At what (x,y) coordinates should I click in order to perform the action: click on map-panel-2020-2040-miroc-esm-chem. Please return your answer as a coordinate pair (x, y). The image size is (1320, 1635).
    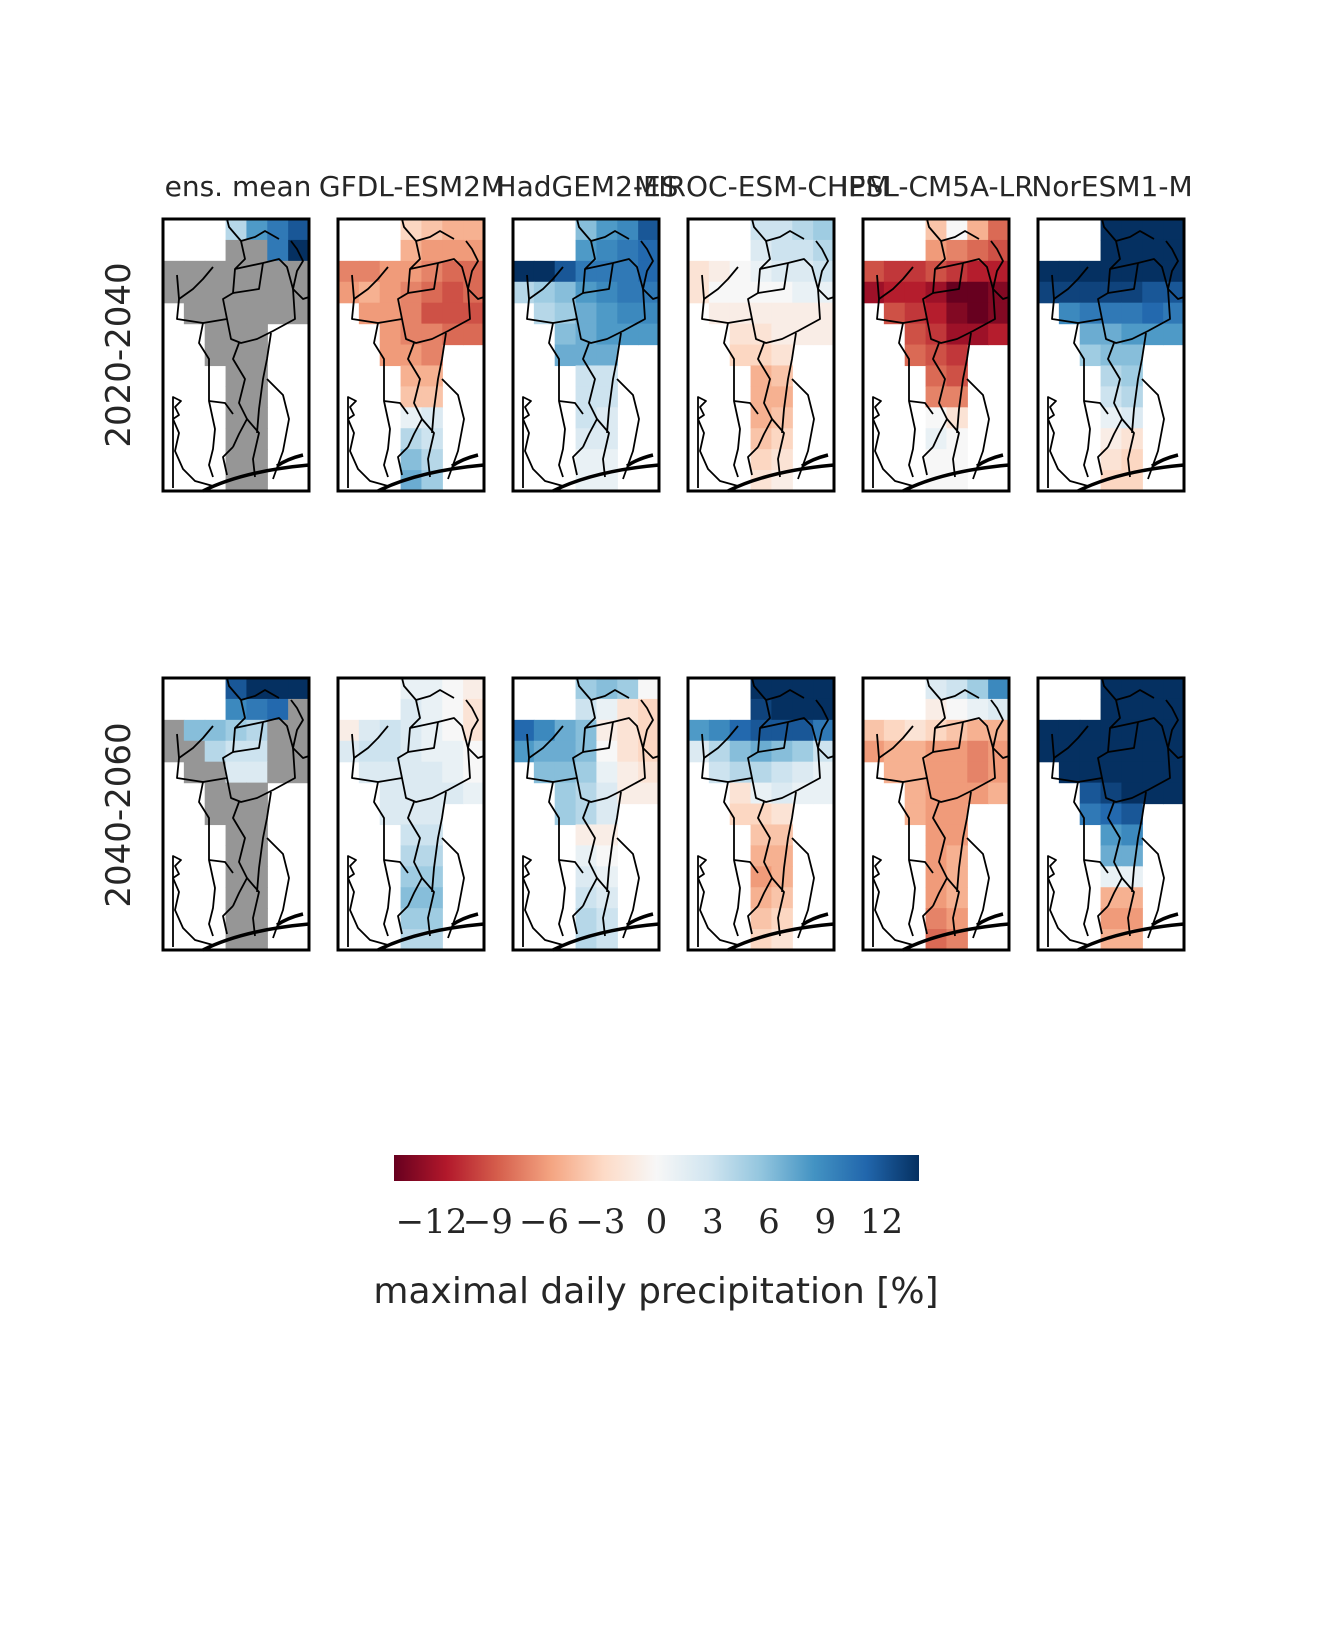
    Looking at the image, I should click on (761, 355).